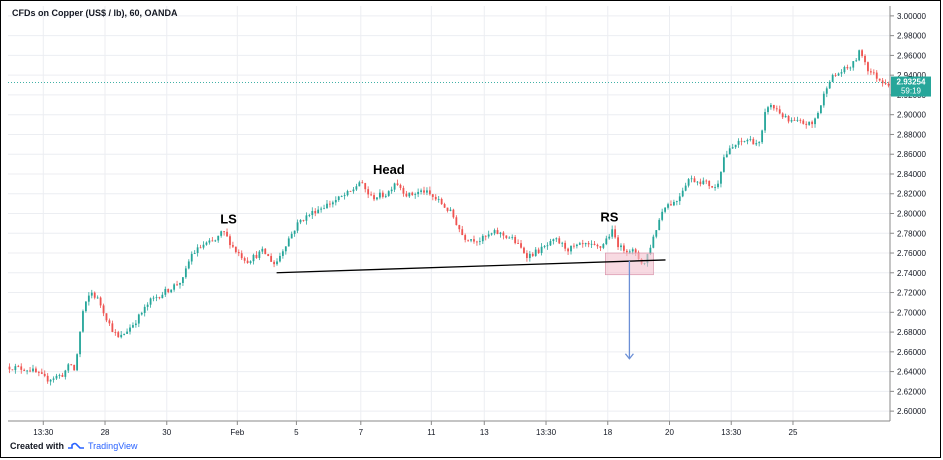  What do you see at coordinates (911, 411) in the screenshot?
I see `y-tick-label: 2.60000` at bounding box center [911, 411].